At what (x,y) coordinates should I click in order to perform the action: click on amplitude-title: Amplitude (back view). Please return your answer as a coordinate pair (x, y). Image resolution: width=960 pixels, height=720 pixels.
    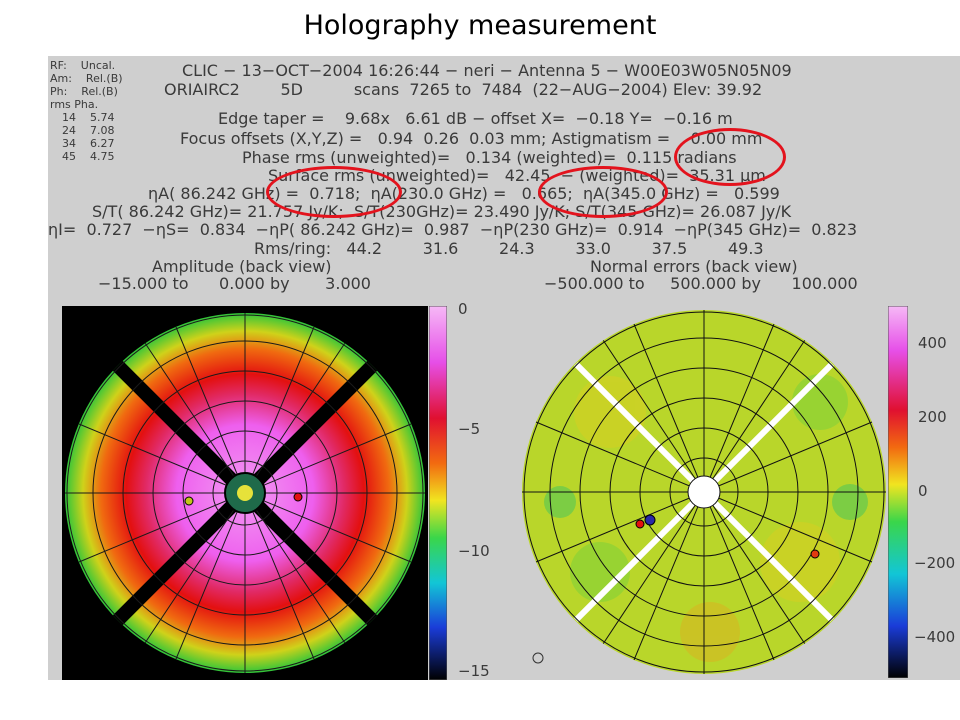
    Looking at the image, I should click on (242, 266).